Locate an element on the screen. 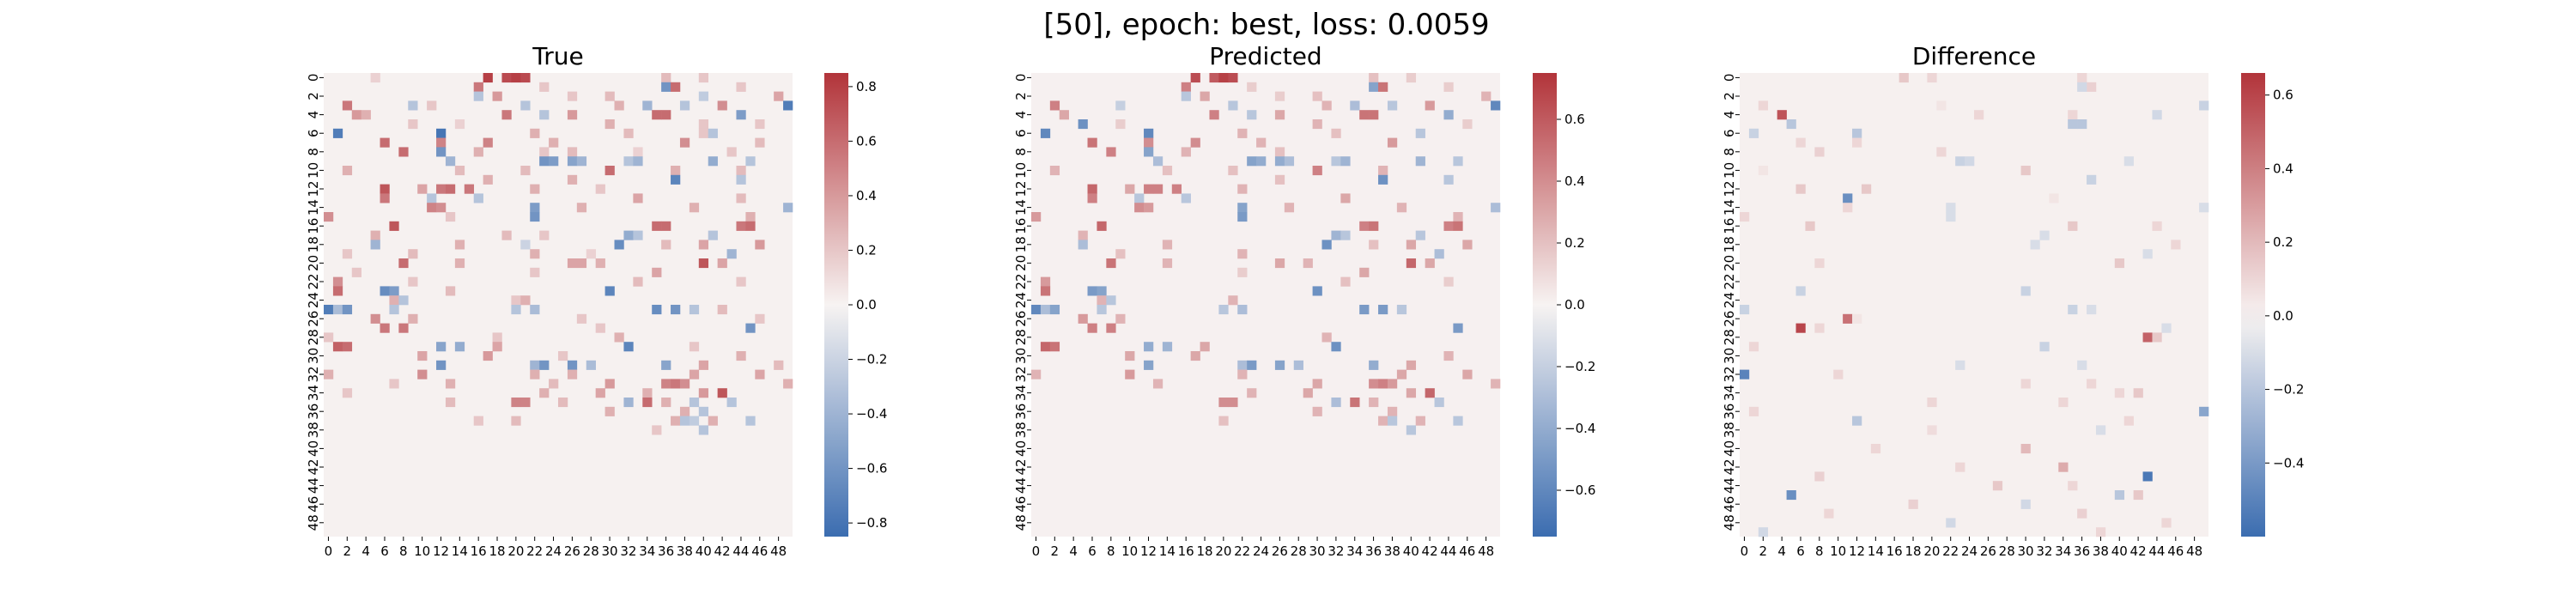 The width and height of the screenshot is (2576, 601). y-tick-label: 16 is located at coordinates (1729, 226).